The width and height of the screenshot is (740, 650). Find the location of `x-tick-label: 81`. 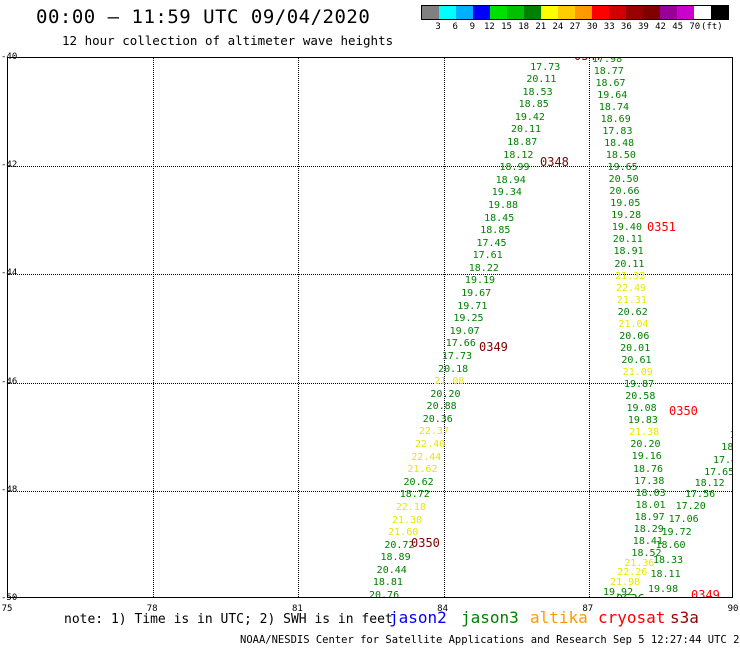

x-tick-label: 81 is located at coordinates (297, 609).